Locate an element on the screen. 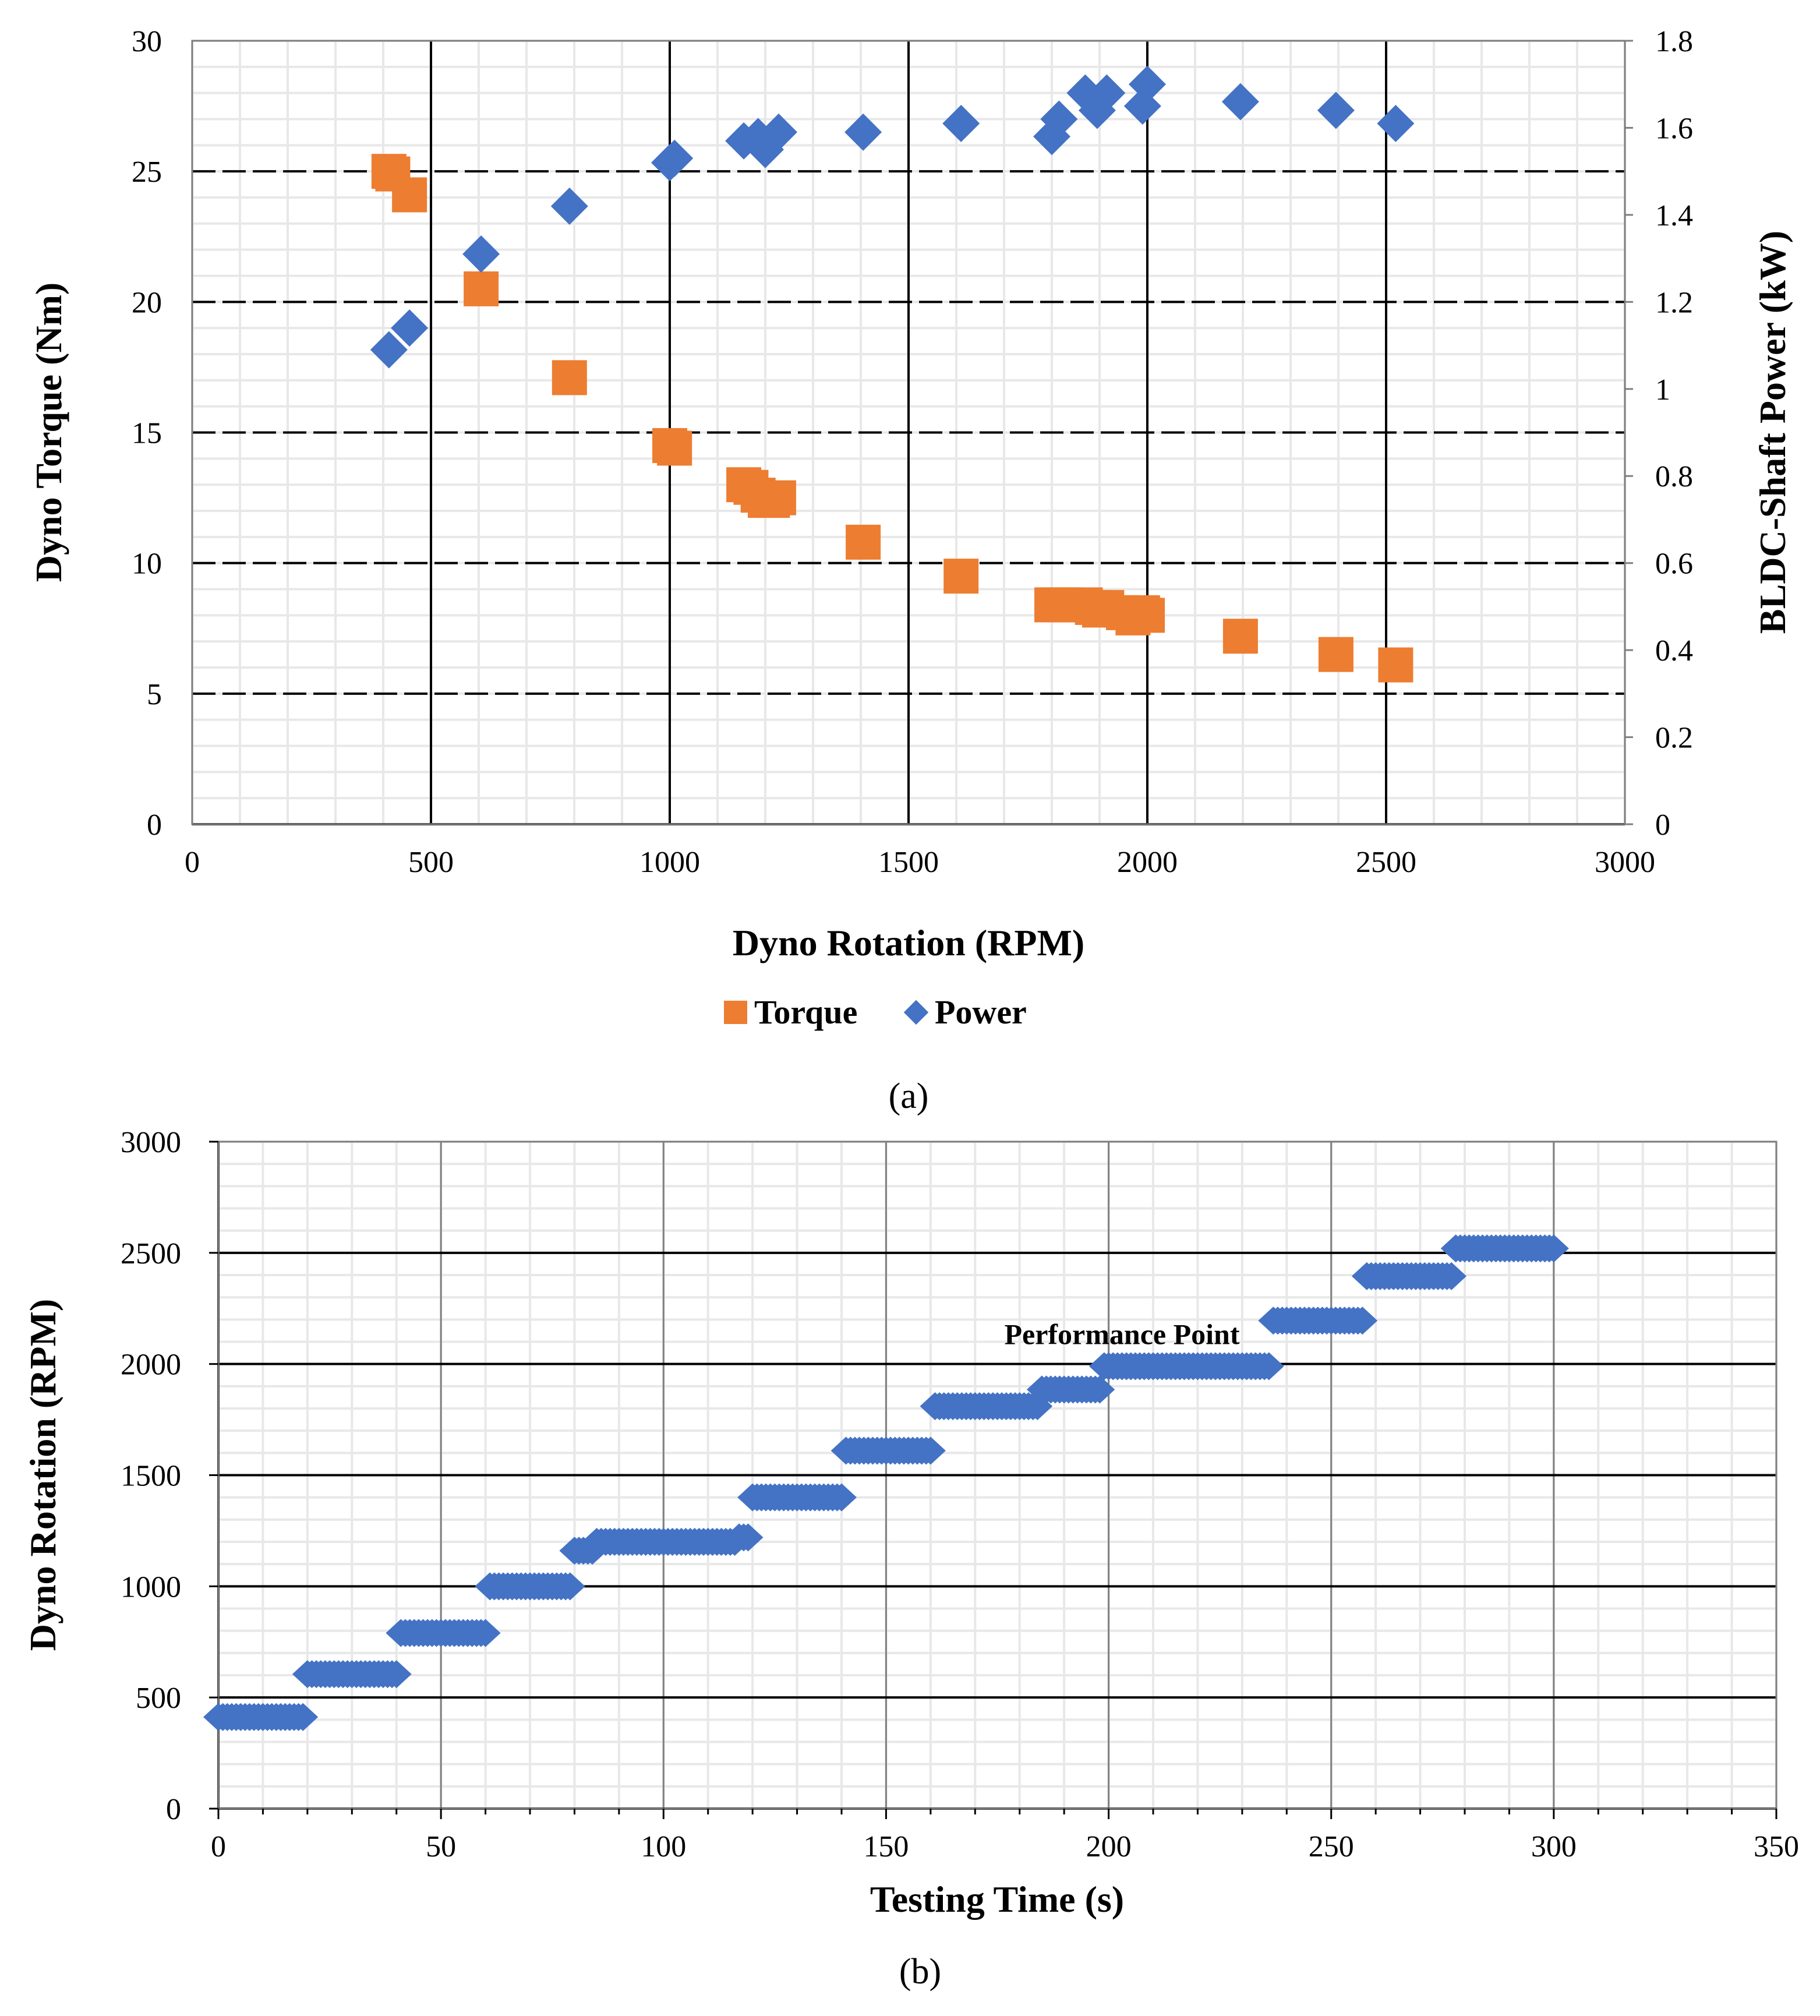 This screenshot has height=2016, width=1820. panel-a-x-tick-label: 2000 is located at coordinates (1147, 862).